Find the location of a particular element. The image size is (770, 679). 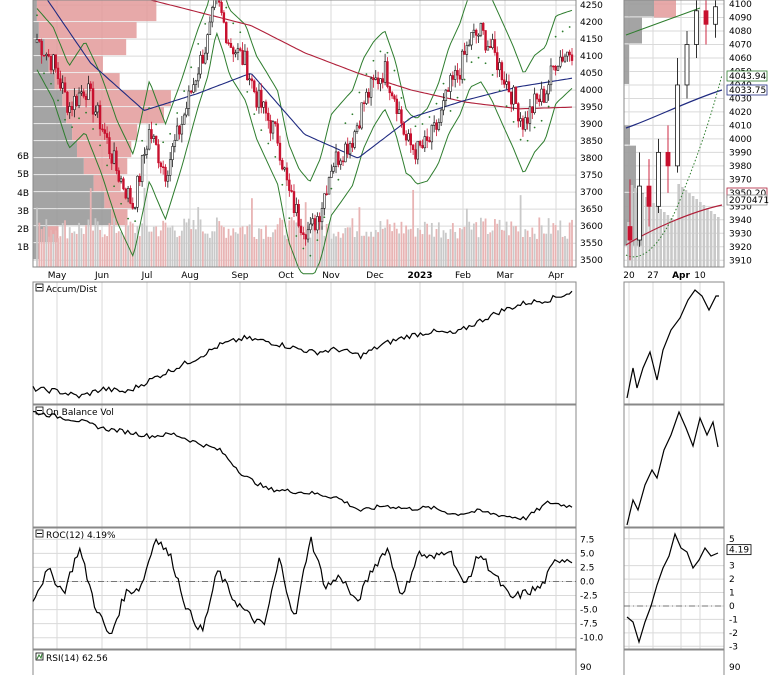

zoom-date-label: 27 is located at coordinates (652, 276).